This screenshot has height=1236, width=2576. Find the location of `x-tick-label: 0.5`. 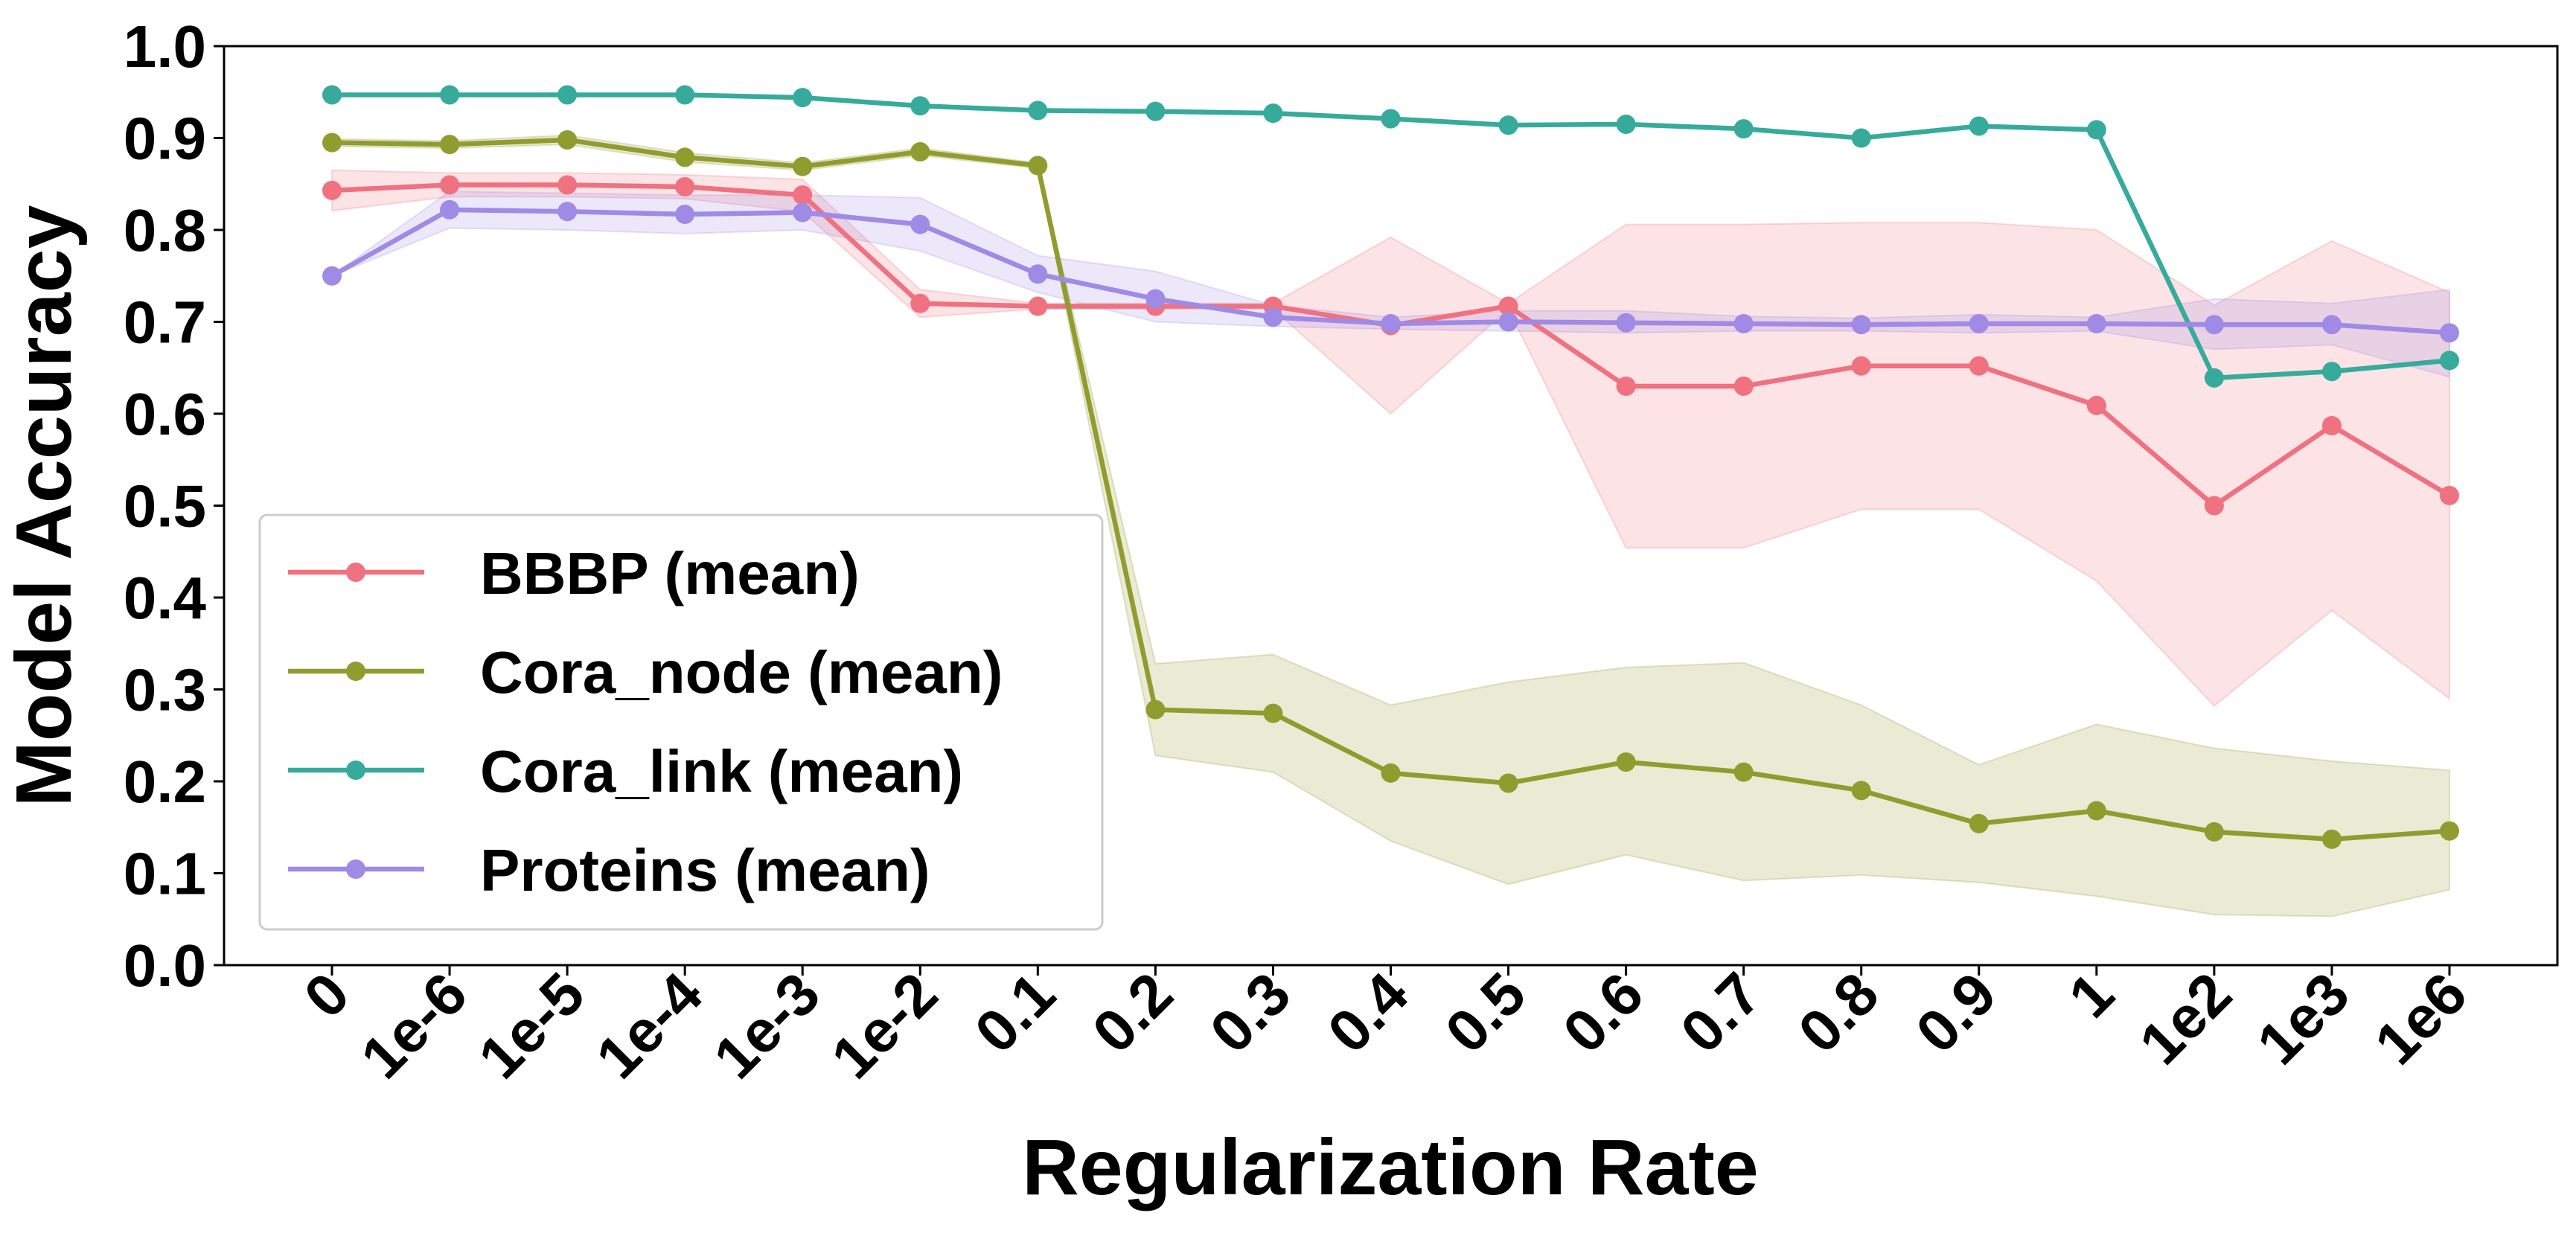

x-tick-label: 0.5 is located at coordinates (1485, 1013).